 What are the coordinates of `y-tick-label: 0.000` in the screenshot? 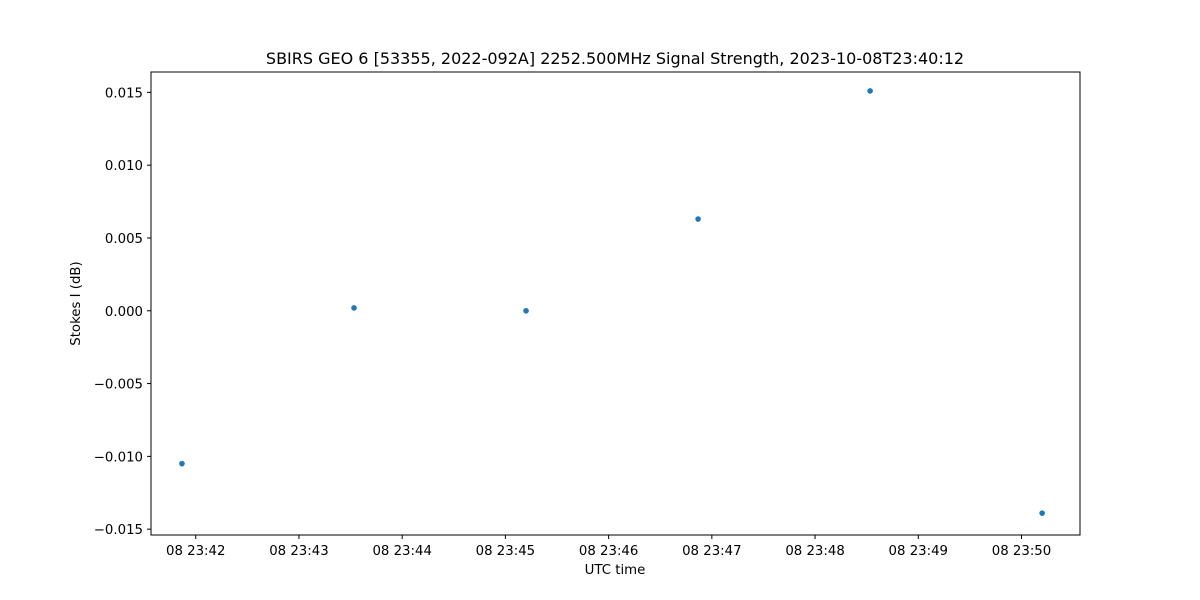 It's located at (124, 312).